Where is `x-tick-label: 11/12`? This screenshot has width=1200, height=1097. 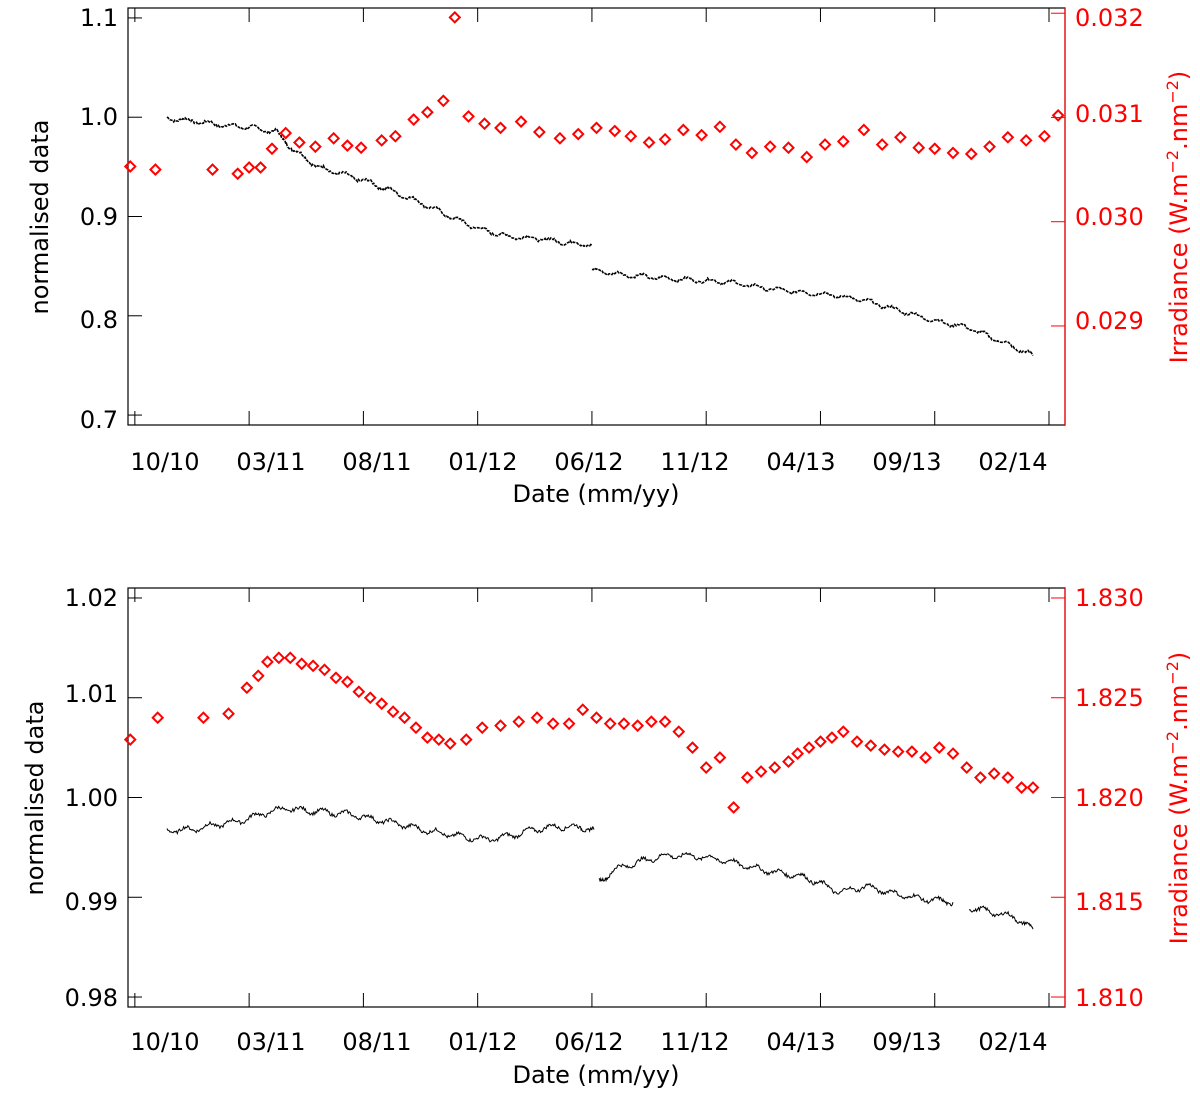
x-tick-label: 11/12 is located at coordinates (694, 462).